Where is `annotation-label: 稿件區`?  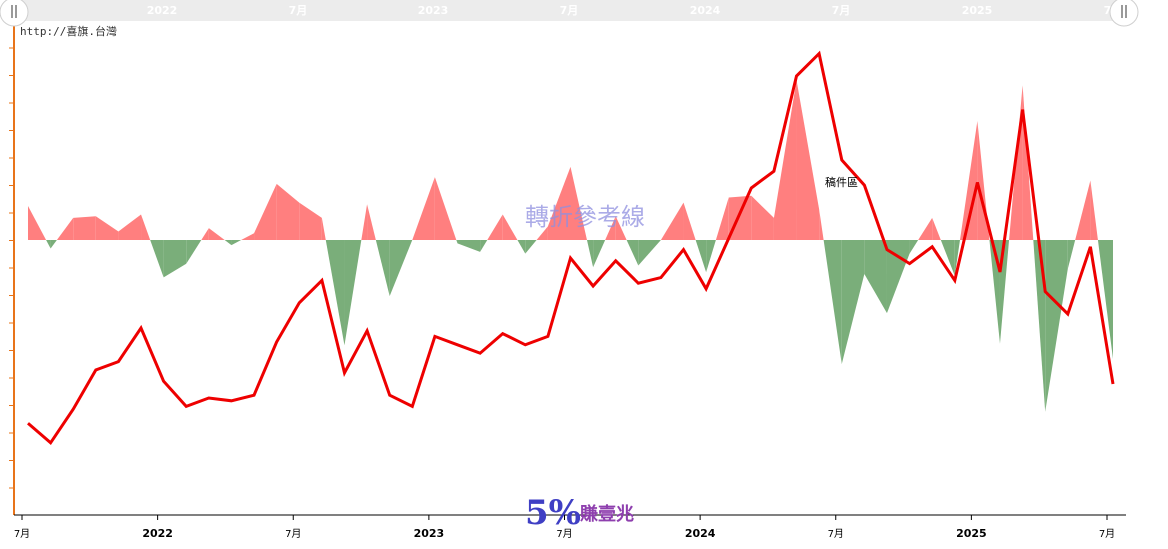 annotation-label: 稿件區 is located at coordinates (841, 182).